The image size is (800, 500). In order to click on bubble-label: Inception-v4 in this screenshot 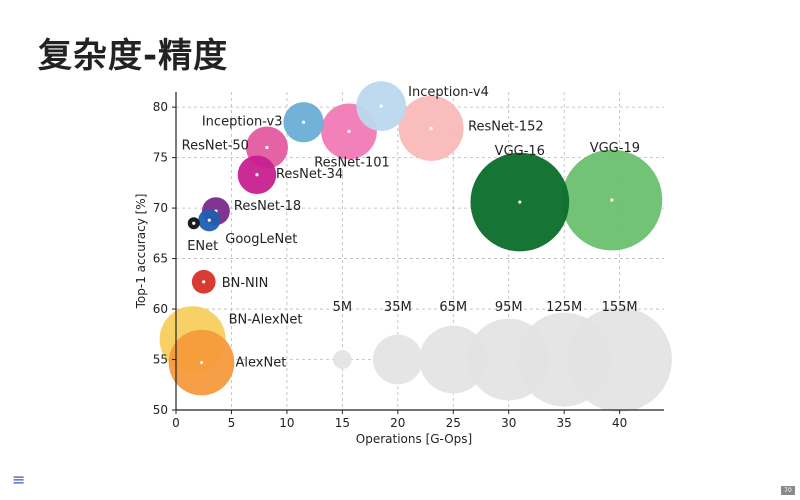, I will do `click(448, 92)`.